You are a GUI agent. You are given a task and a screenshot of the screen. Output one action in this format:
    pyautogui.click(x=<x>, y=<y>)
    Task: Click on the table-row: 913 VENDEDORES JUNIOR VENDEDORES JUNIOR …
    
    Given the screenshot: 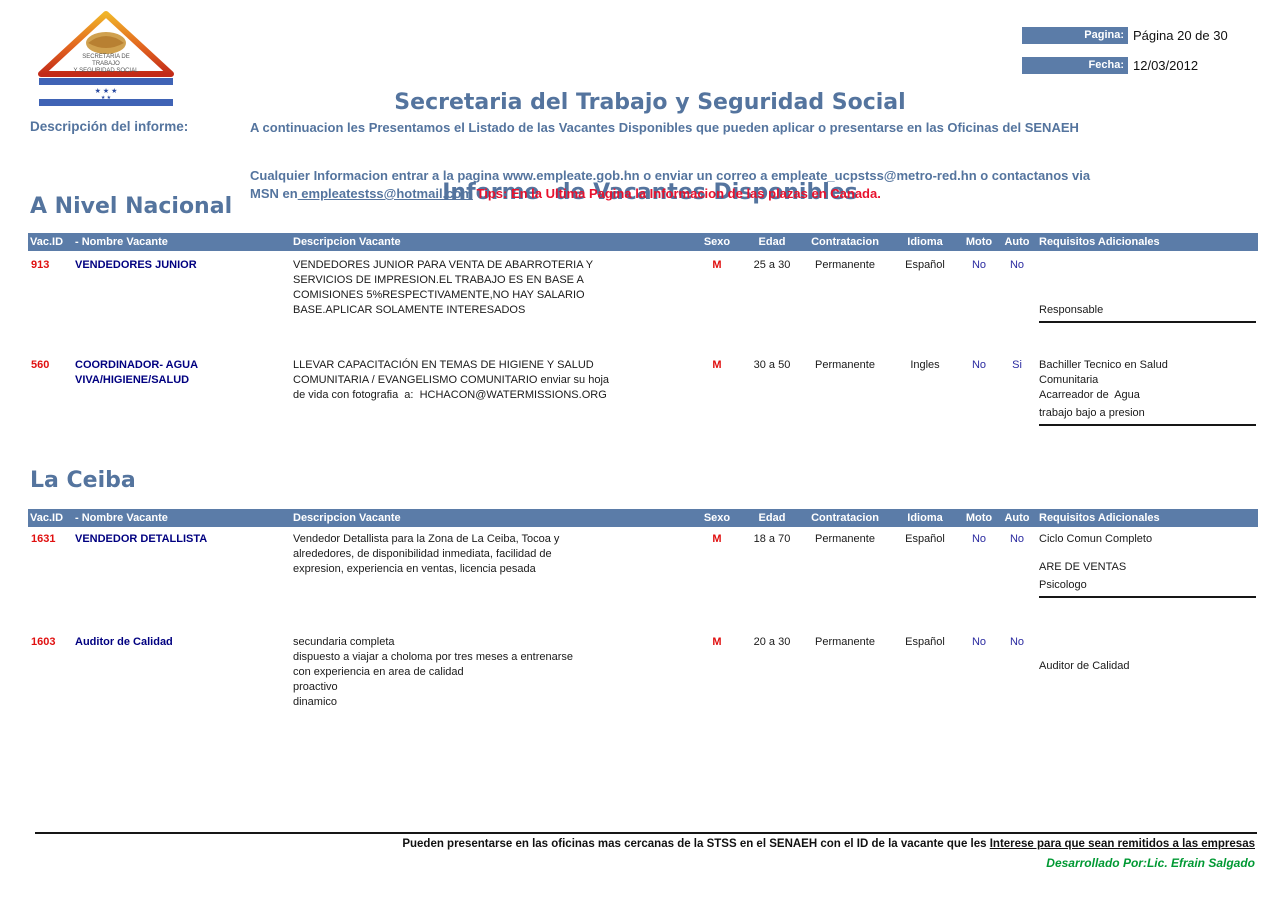 What is the action you would take?
    pyautogui.click(x=643, y=290)
    